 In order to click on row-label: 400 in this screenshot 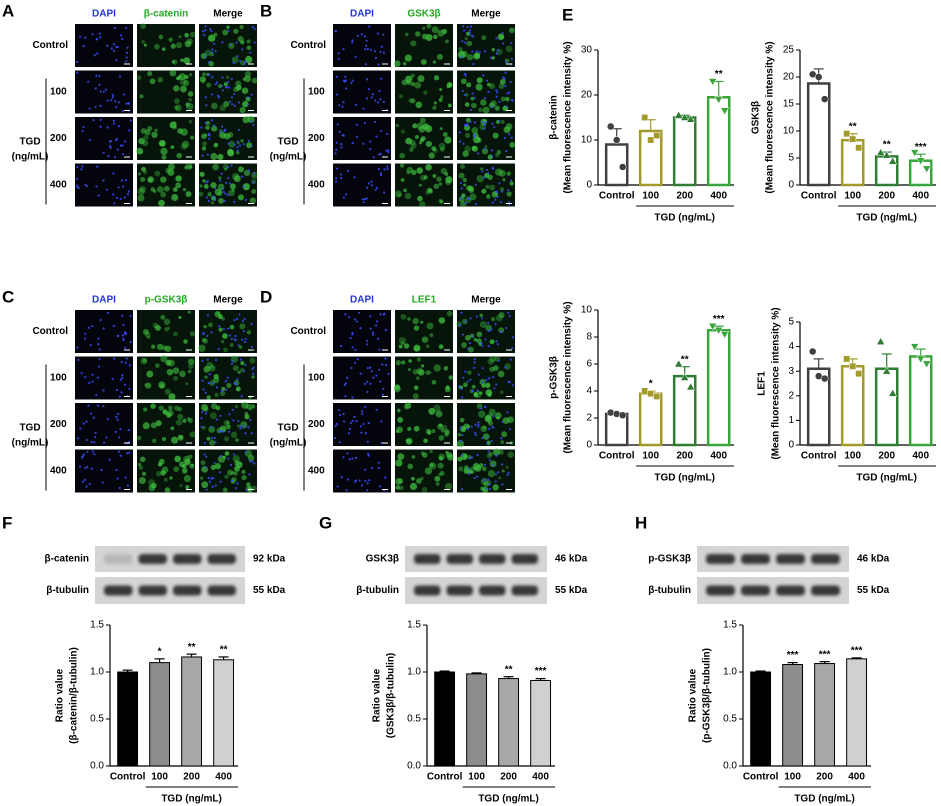, I will do `click(316, 471)`.